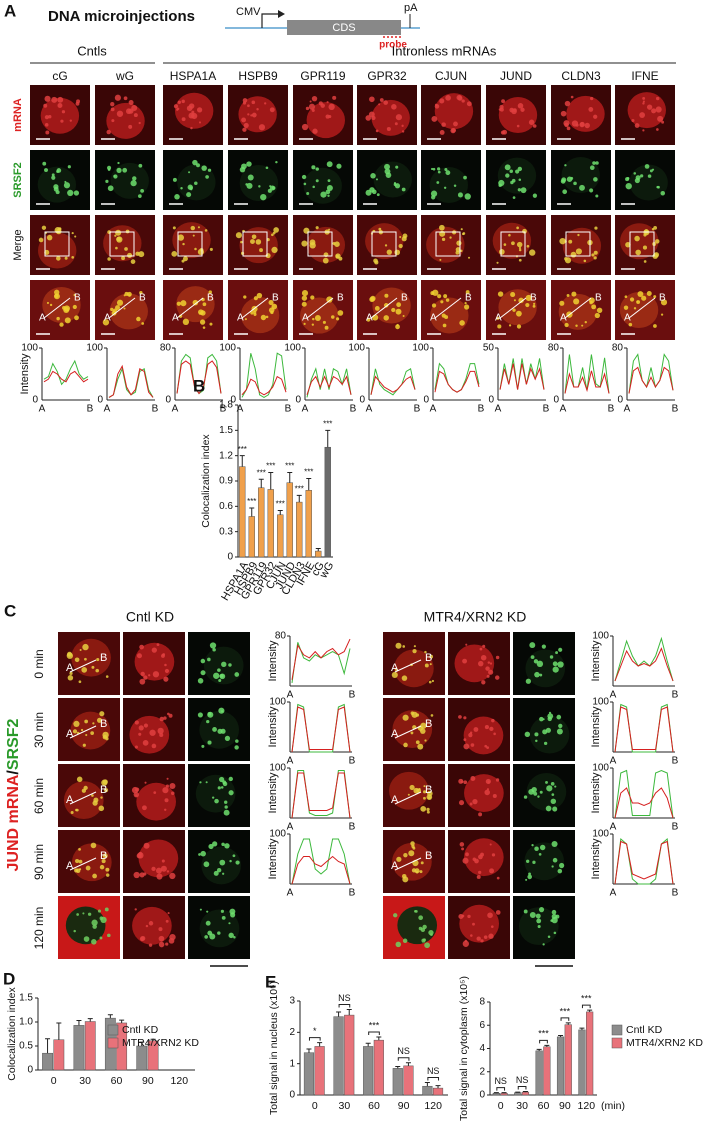 Image resolution: width=728 pixels, height=1144 pixels. What do you see at coordinates (190, 308) in the screenshot?
I see `line-scan` at bounding box center [190, 308].